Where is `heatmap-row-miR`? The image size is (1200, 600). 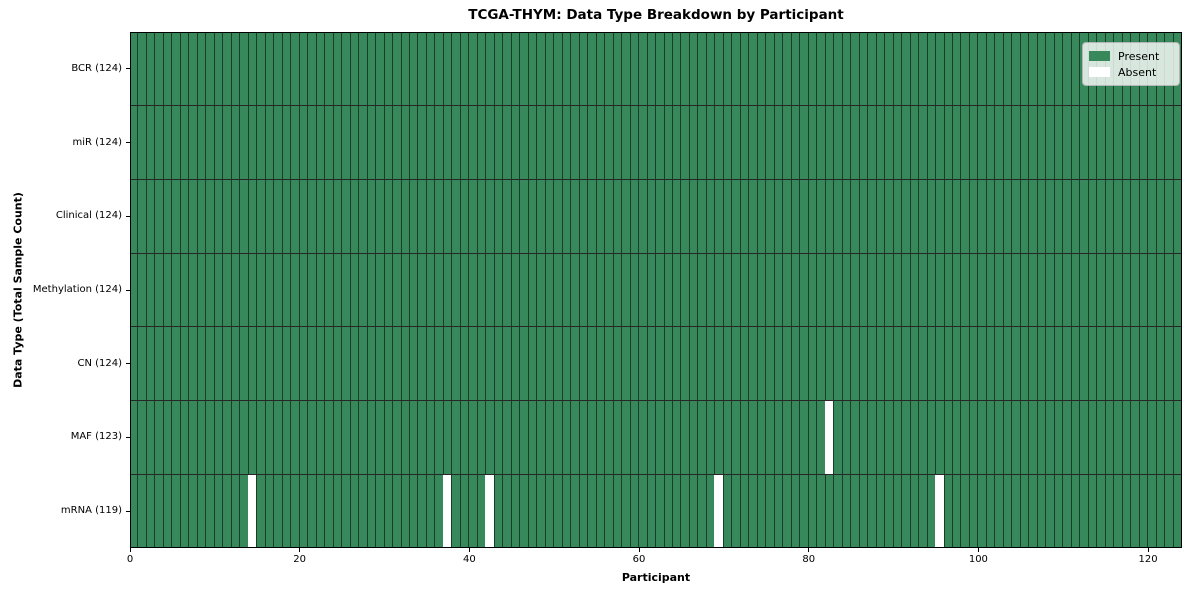 heatmap-row-miR is located at coordinates (656, 142).